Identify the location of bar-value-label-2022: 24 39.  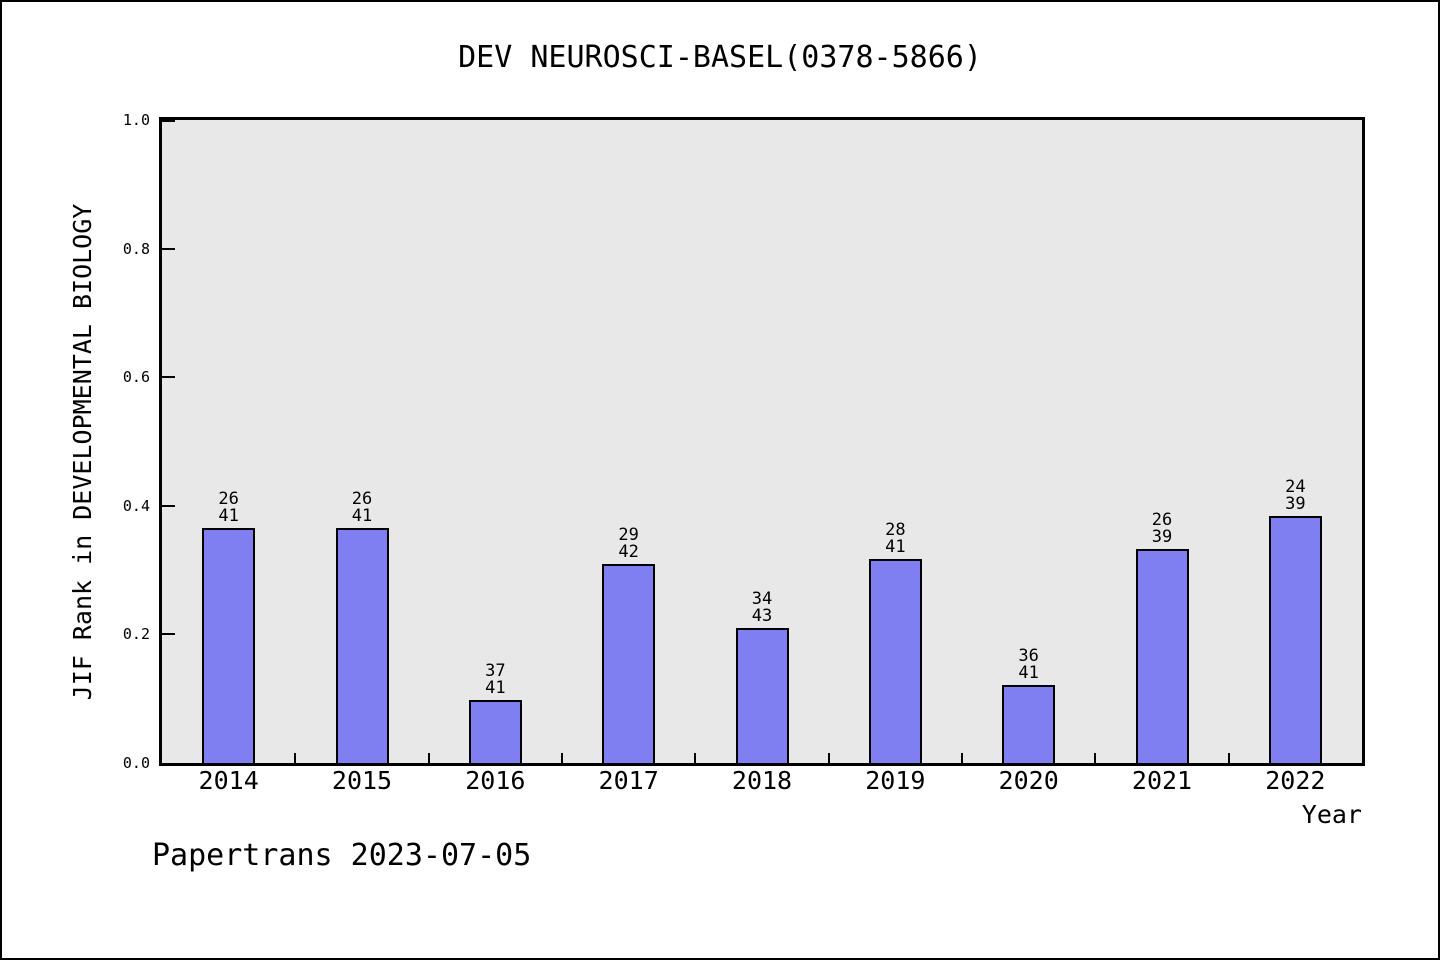
(1295, 496).